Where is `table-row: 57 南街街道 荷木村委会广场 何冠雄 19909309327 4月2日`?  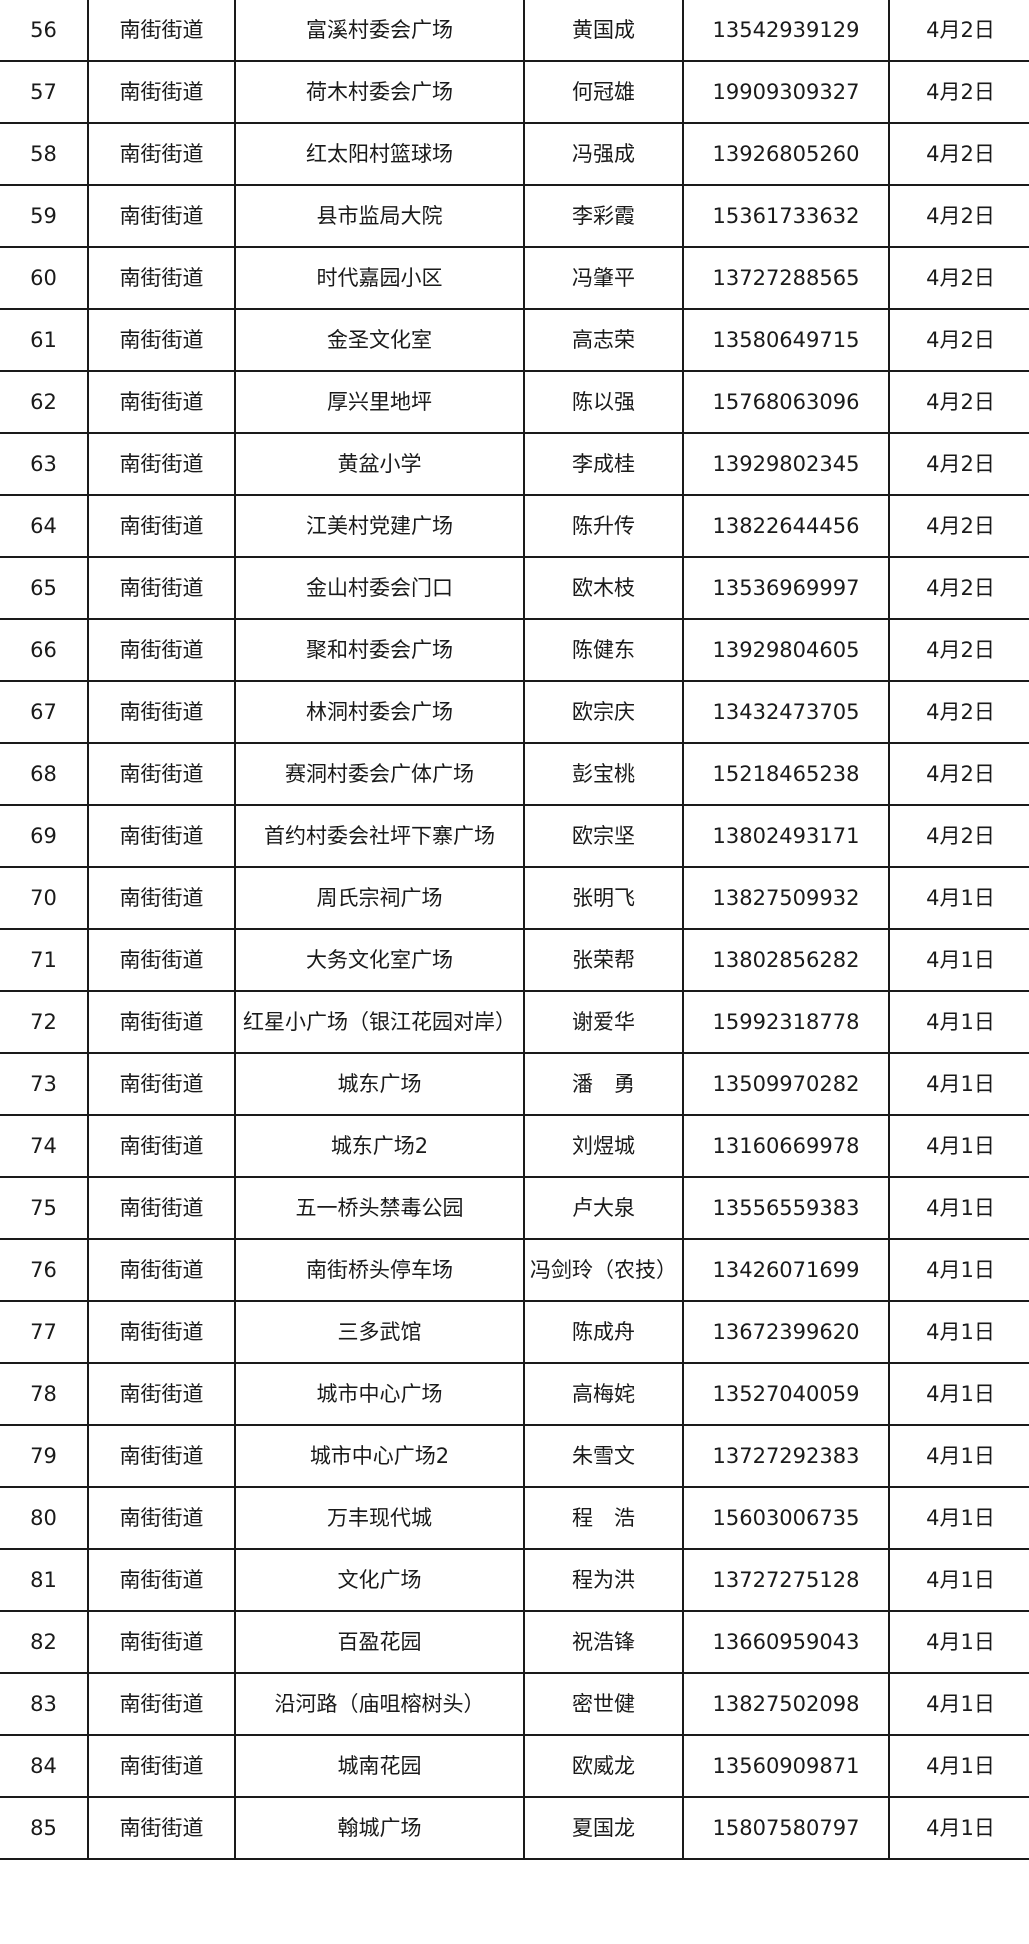
table-row: 57 南街街道 荷木村委会广场 何冠雄 19909309327 4月2日 is located at coordinates (514, 92).